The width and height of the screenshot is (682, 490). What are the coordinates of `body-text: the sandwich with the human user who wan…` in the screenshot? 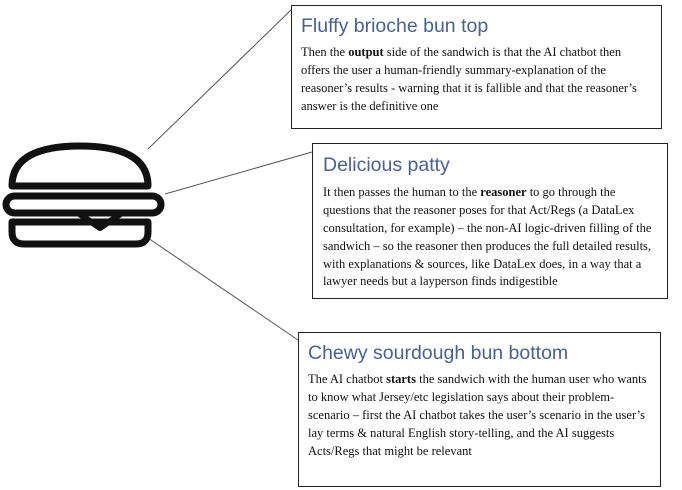 It's located at (477, 415).